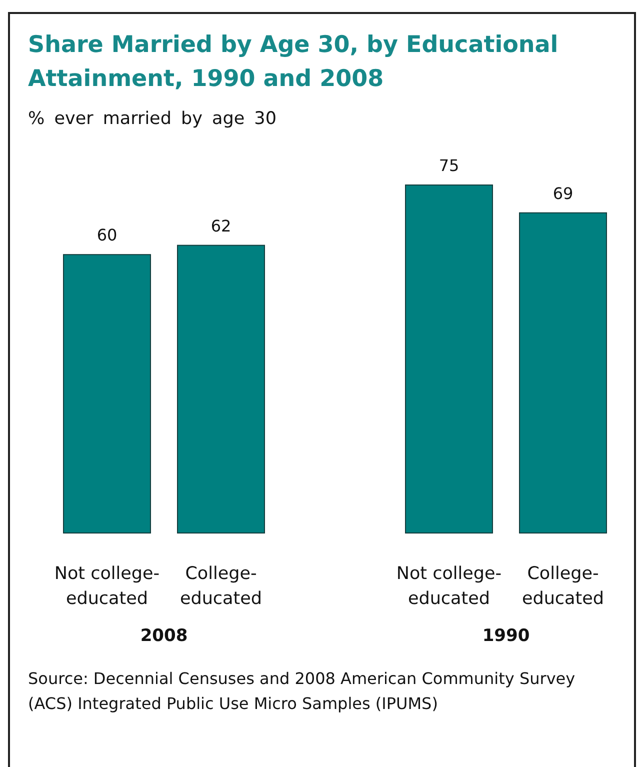 This screenshot has height=767, width=641. Describe the element at coordinates (563, 193) in the screenshot. I see `data-label: 69` at that location.